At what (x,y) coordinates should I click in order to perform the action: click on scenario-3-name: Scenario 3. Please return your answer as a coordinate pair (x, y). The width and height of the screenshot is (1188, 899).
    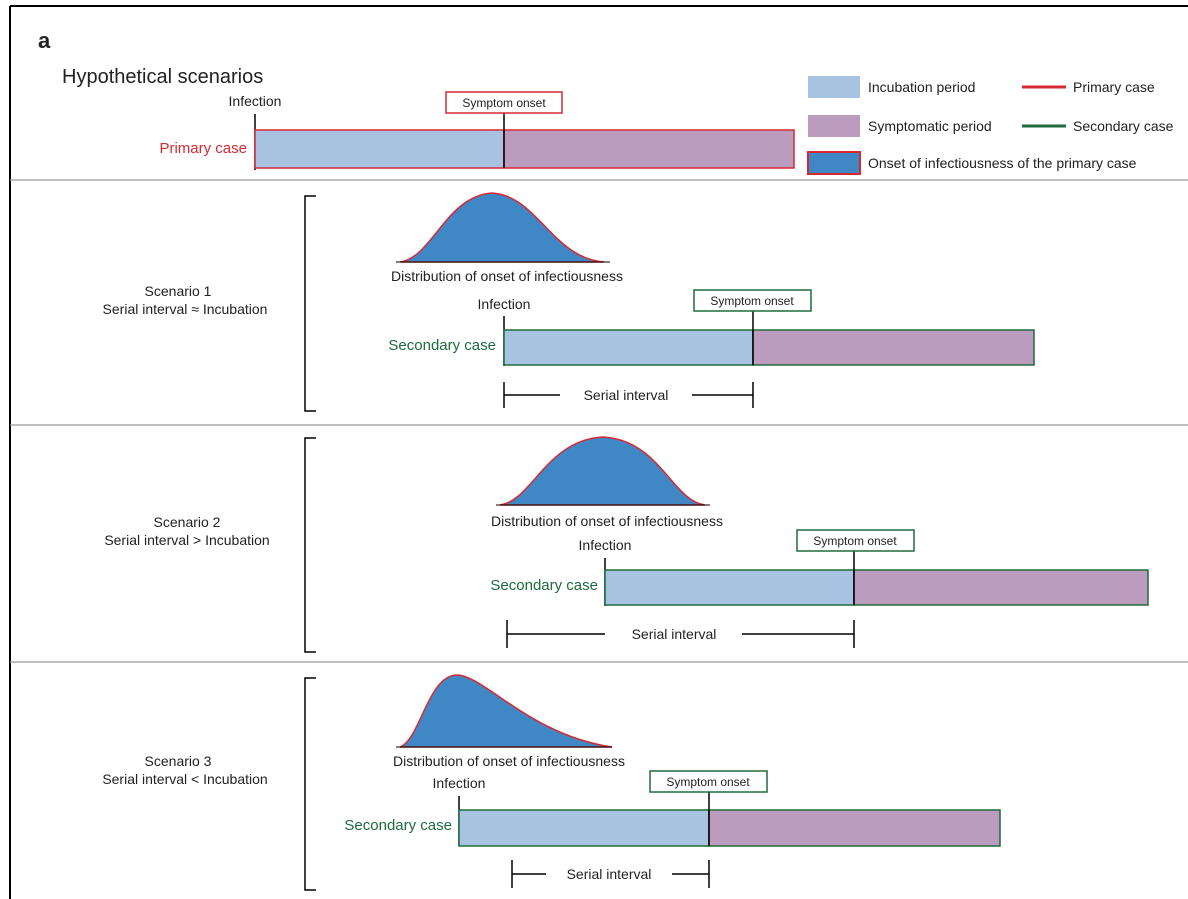
    Looking at the image, I should click on (178, 761).